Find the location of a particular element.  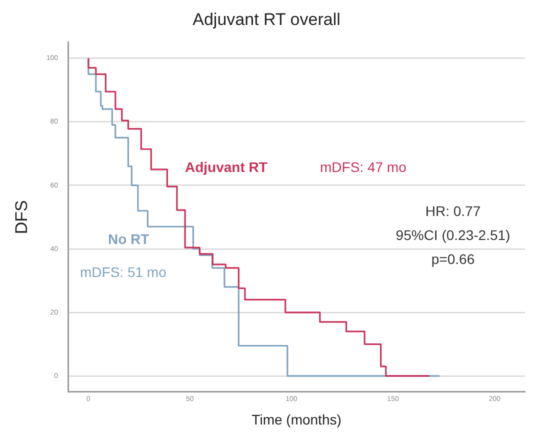

annotation: 95%CI (0.23-2.51) is located at coordinates (453, 234).